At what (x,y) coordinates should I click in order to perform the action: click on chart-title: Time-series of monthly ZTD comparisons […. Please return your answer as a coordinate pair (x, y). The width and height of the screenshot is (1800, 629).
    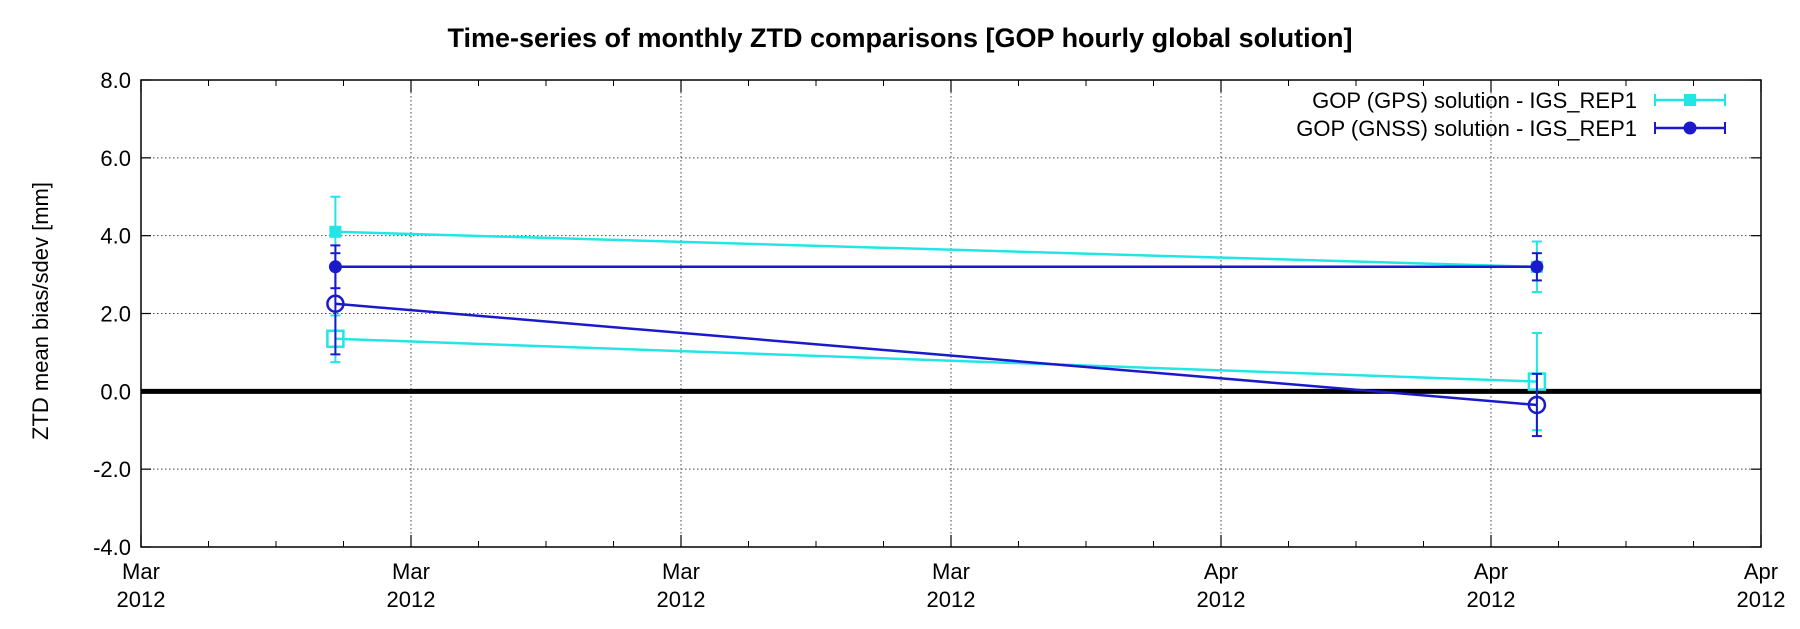
    Looking at the image, I should click on (899, 38).